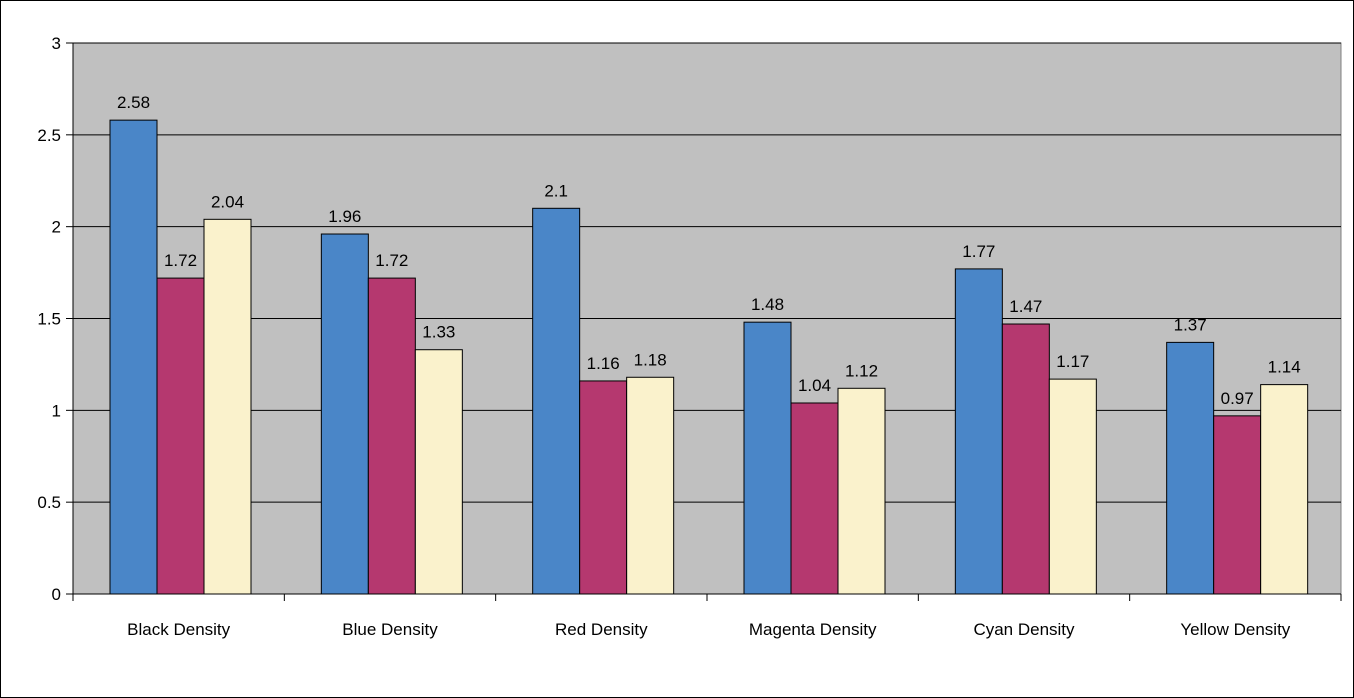  I want to click on y-tick-label: 3, so click(56, 43).